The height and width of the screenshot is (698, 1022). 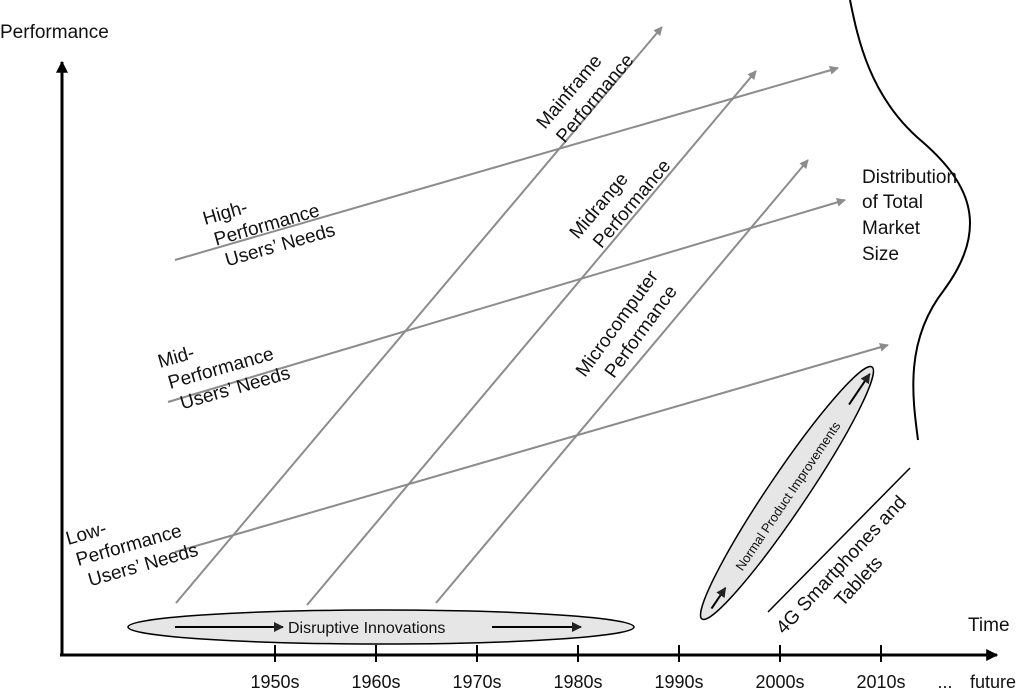 What do you see at coordinates (132, 554) in the screenshot?
I see `low-performance-needs-label: Low- Performance Users’ Needs` at bounding box center [132, 554].